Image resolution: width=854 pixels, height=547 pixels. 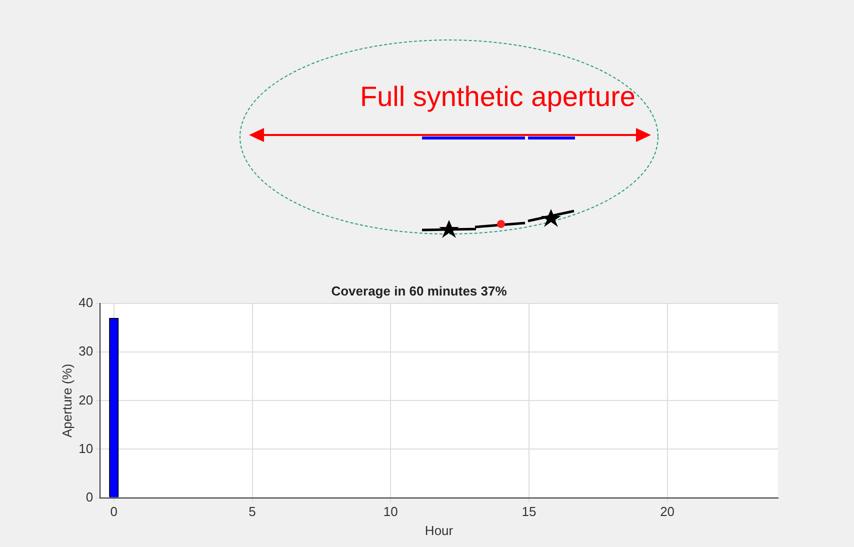 I want to click on x-tick-label: 0, so click(x=114, y=512).